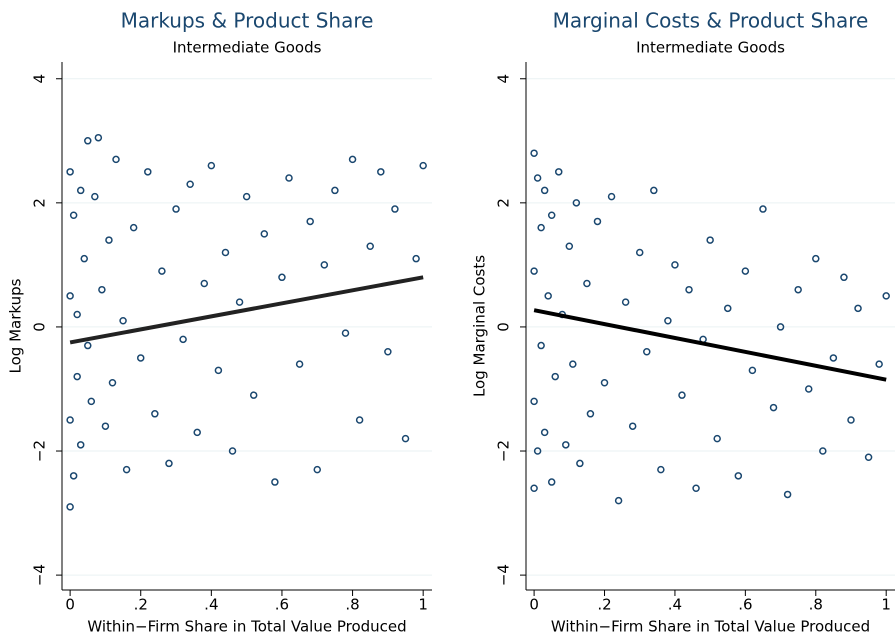 The height and width of the screenshot is (638, 896). What do you see at coordinates (40, 327) in the screenshot?
I see `y-tick-label: 0` at bounding box center [40, 327].